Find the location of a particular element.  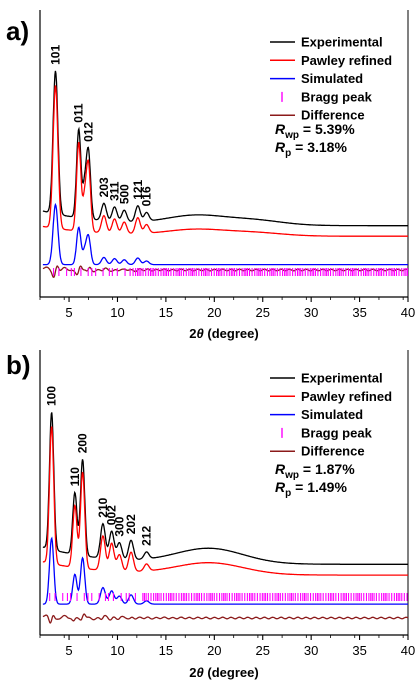

peak-label: 011 is located at coordinates (79, 113).